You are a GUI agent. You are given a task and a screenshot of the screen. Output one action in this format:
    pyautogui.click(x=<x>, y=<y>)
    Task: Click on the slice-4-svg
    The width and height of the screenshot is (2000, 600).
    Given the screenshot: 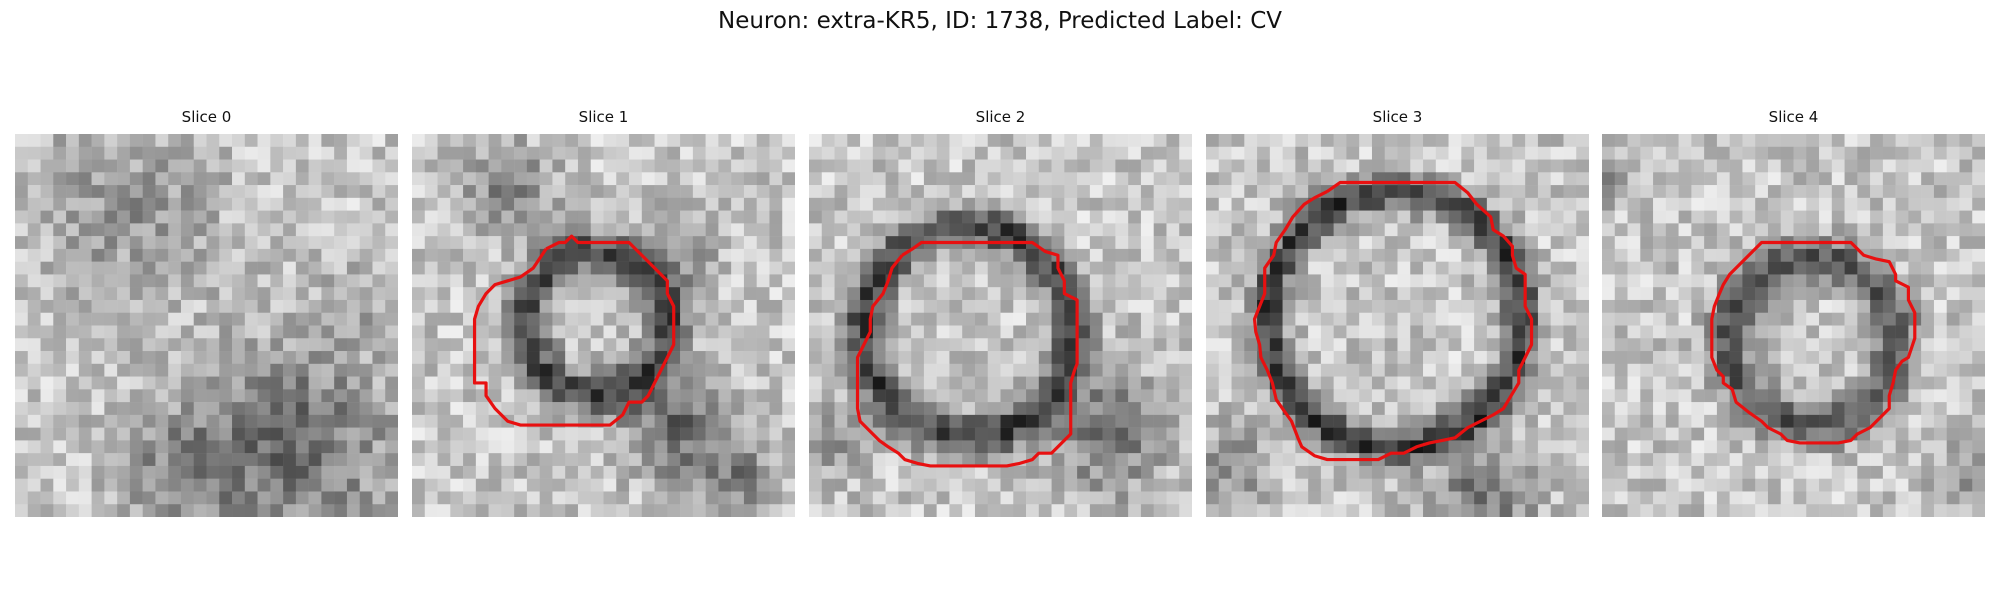 What is the action you would take?
    pyautogui.click(x=1793, y=325)
    